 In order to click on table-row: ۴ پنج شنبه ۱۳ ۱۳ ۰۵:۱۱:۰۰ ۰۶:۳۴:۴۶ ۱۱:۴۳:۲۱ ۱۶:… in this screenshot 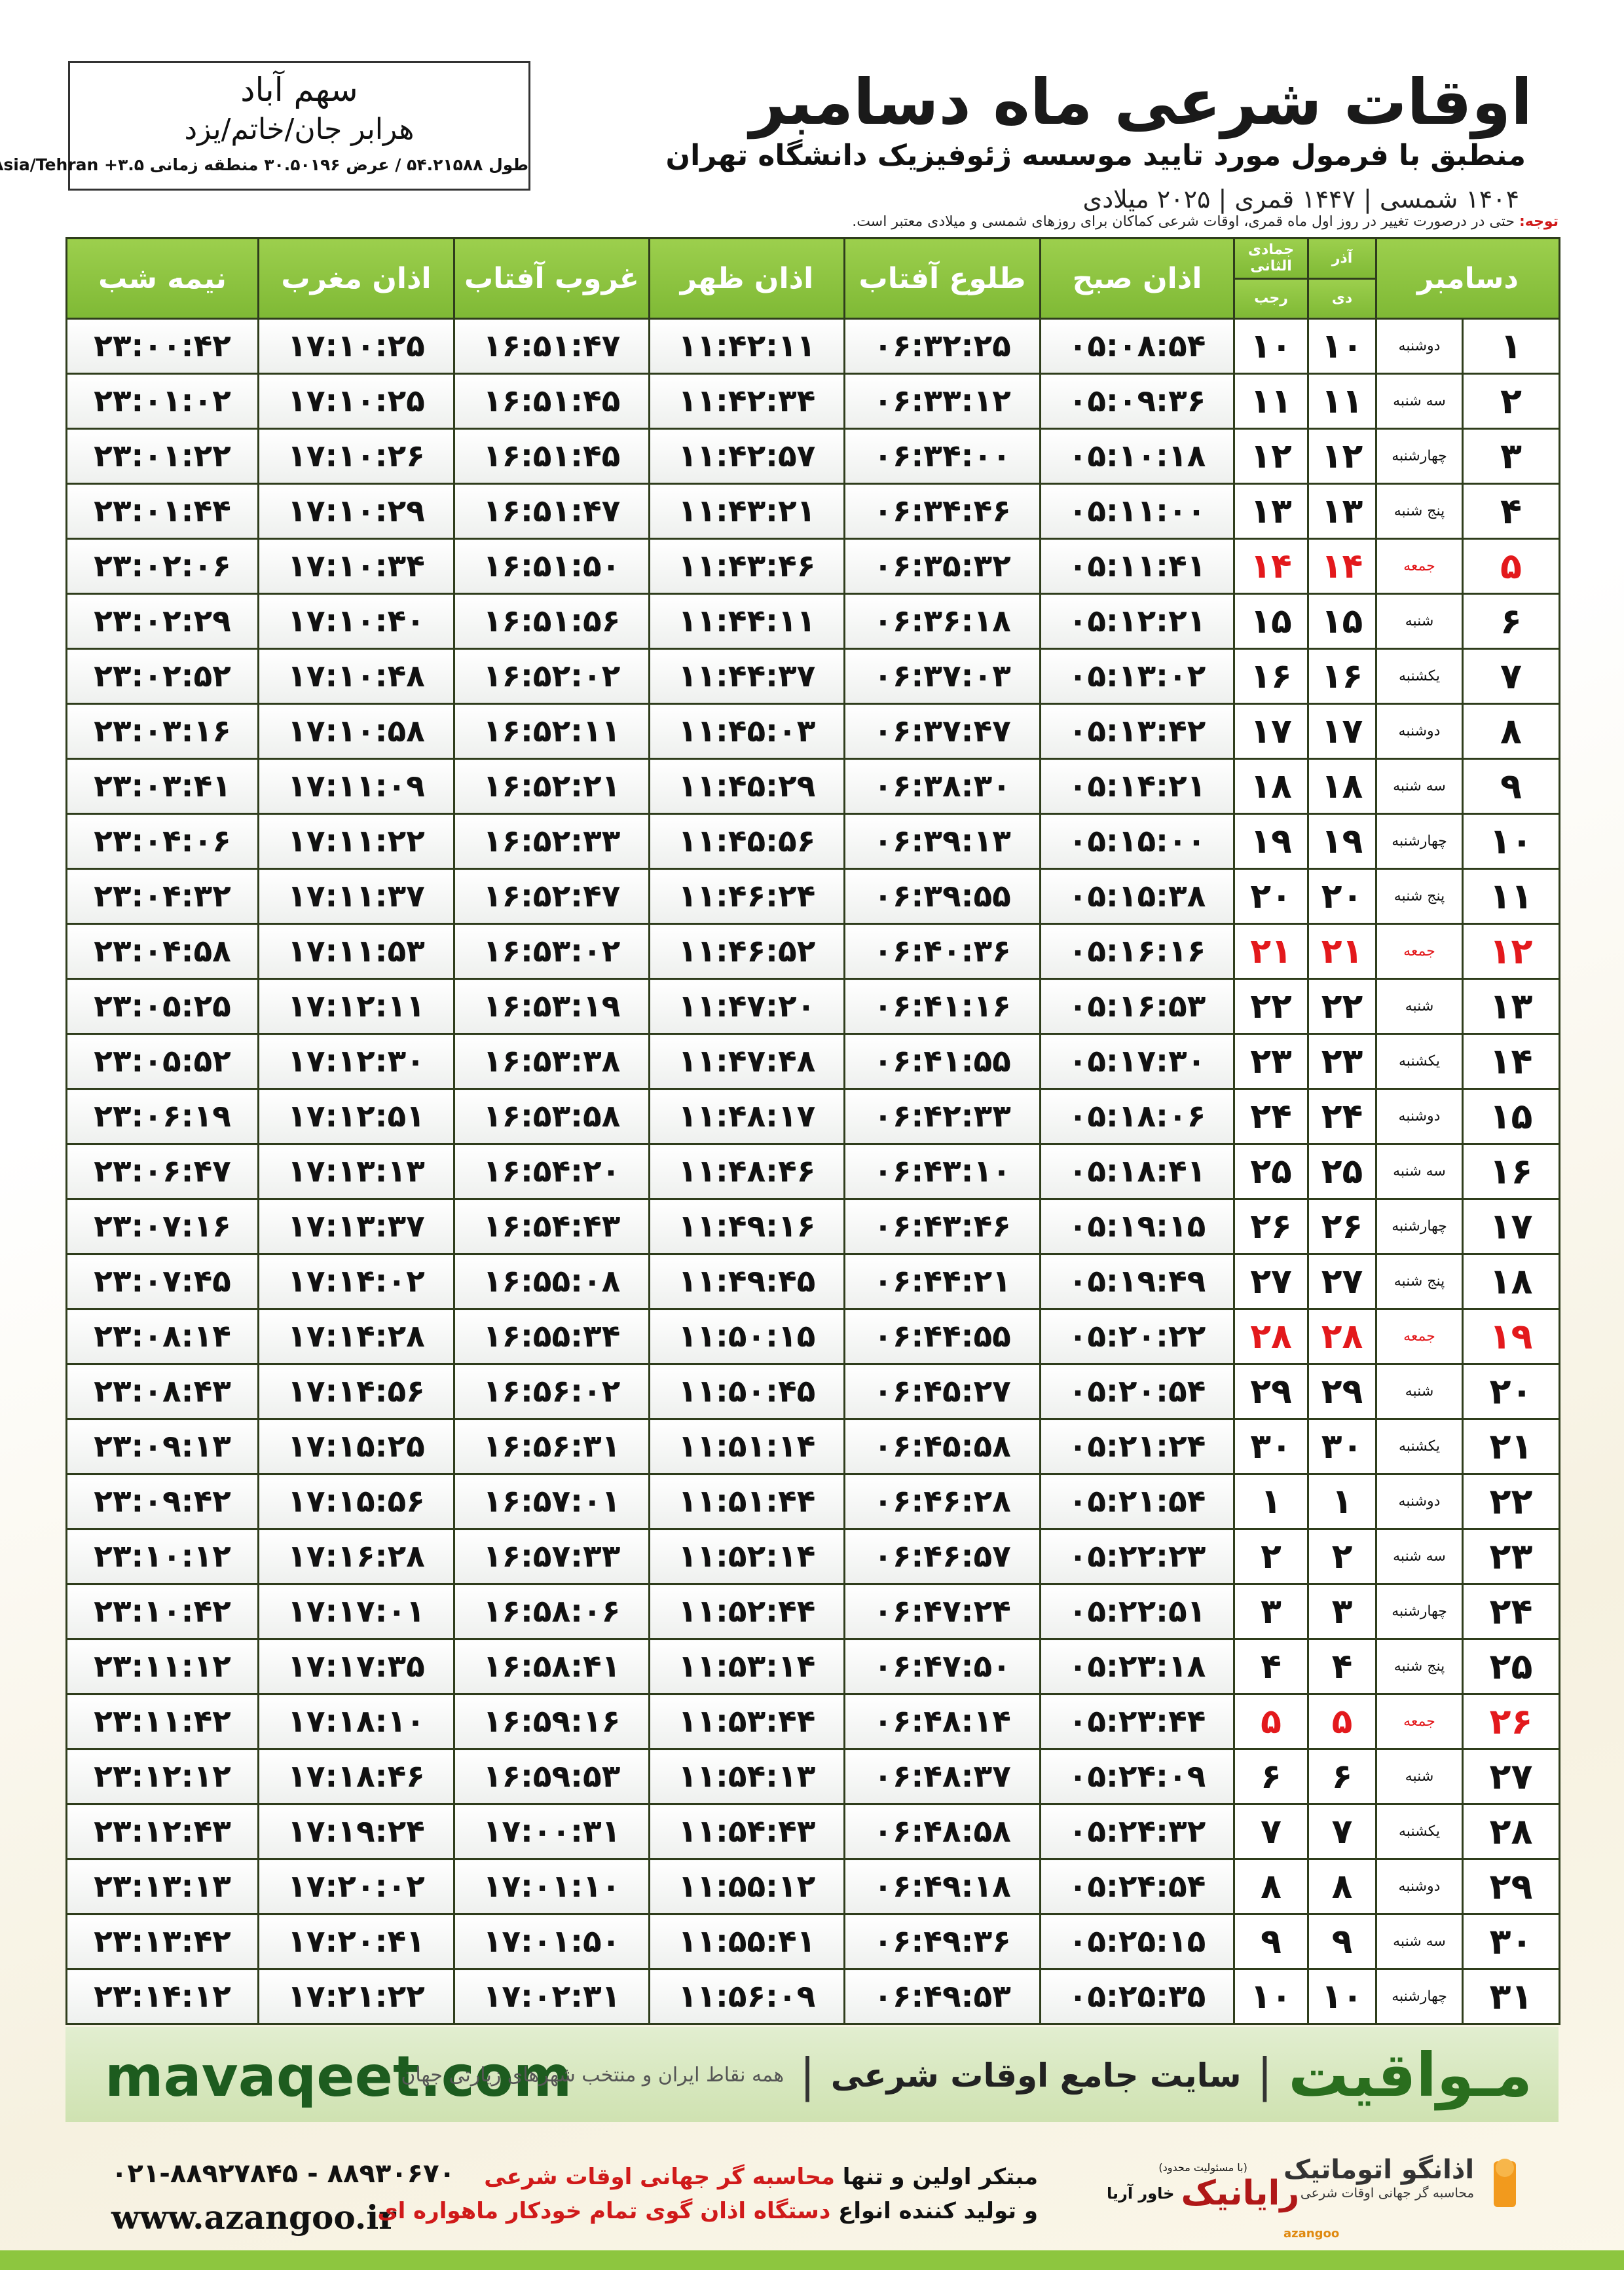, I will do `click(813, 511)`.